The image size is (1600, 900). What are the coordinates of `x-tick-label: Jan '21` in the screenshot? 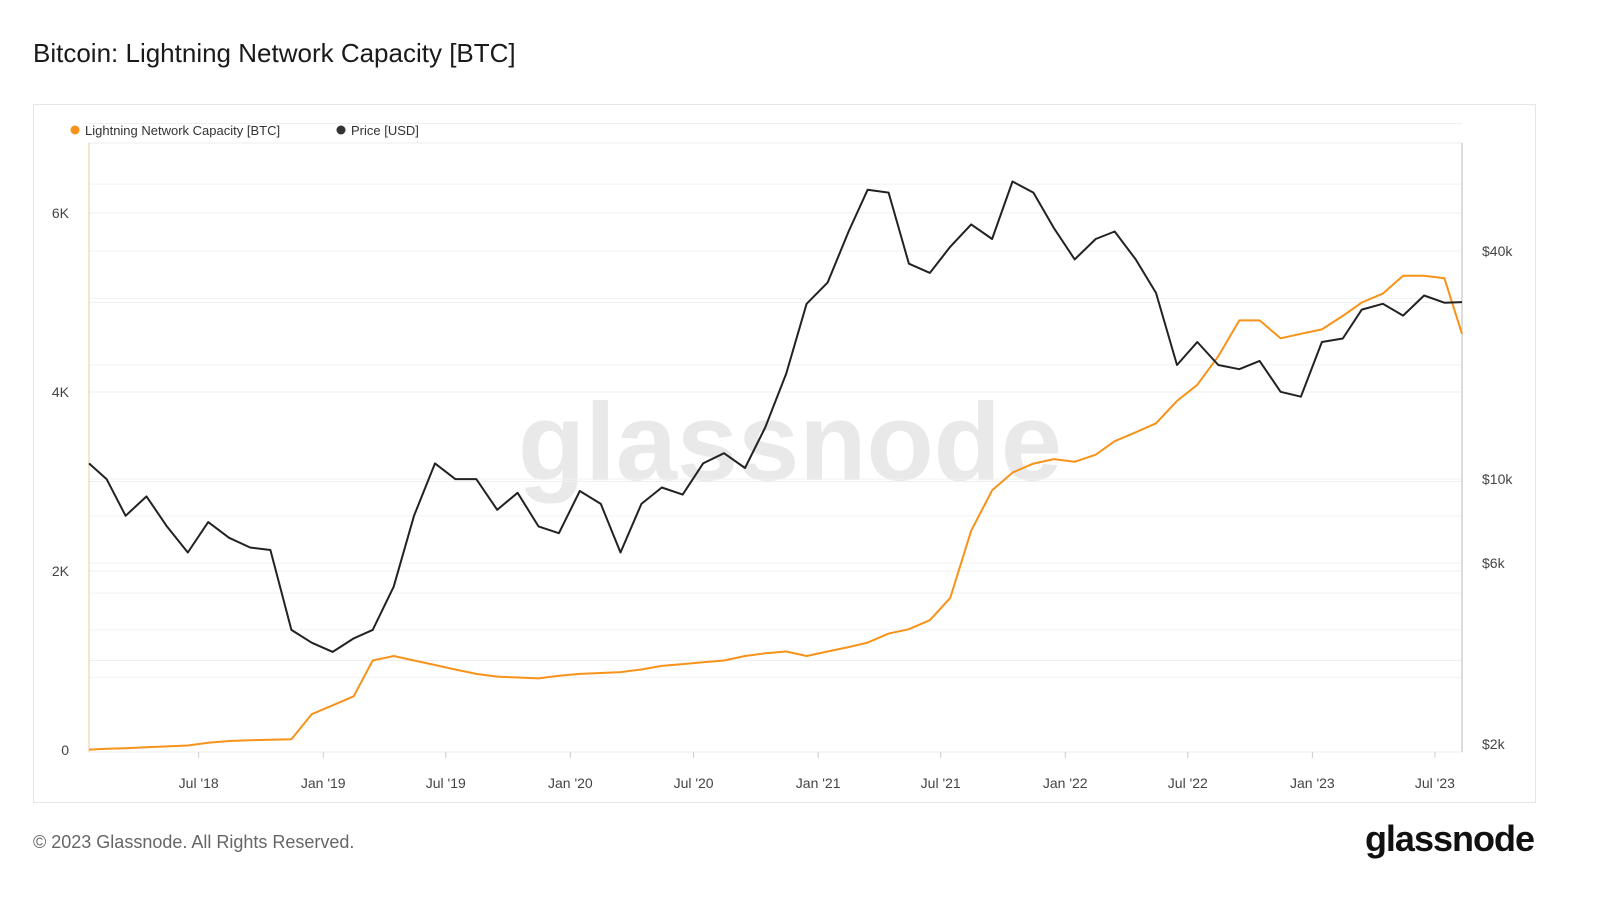 It's located at (818, 783).